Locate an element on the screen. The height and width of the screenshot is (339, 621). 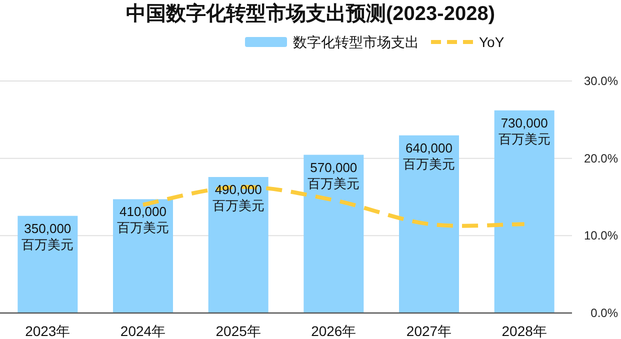
data-label: 570,000 百万美元 is located at coordinates (334, 175).